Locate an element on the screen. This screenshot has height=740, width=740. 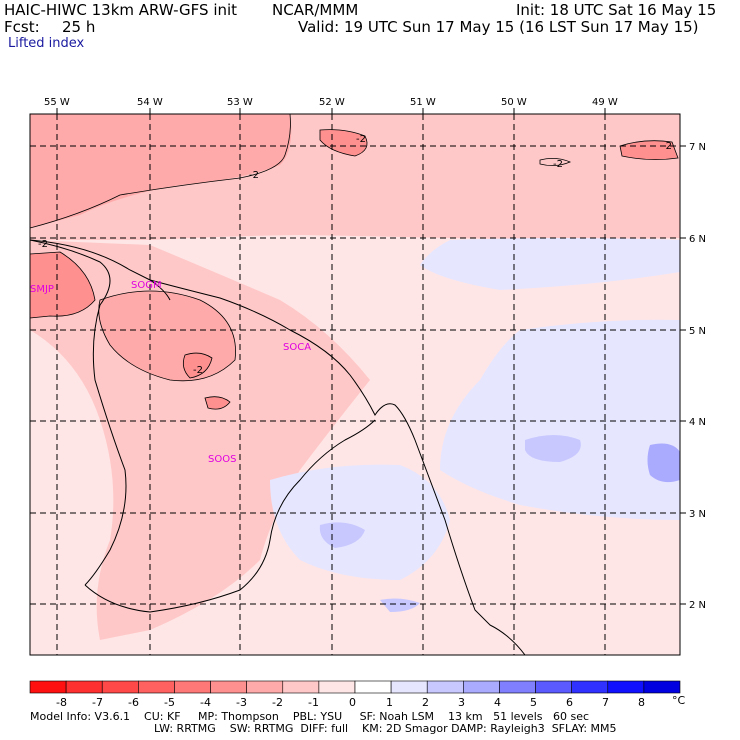
init-time: Init: 18 UTC Sat 16 May 15 is located at coordinates (616, 10).